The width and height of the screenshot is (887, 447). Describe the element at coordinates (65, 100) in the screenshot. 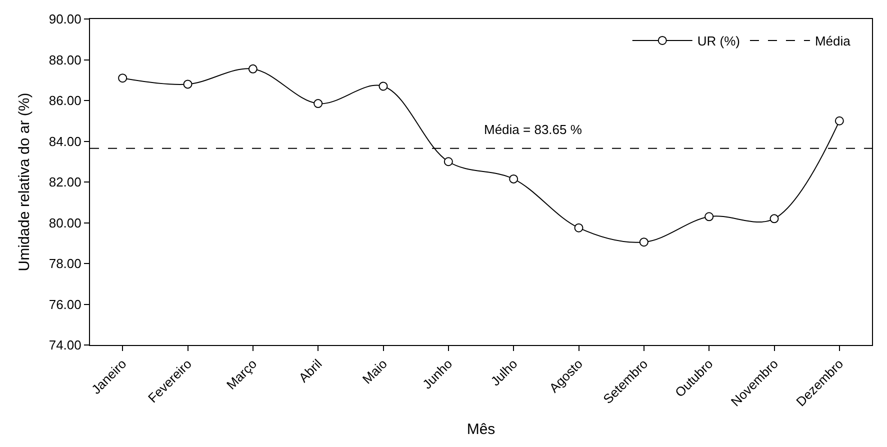

I see `y-tick-label: 86.00` at that location.